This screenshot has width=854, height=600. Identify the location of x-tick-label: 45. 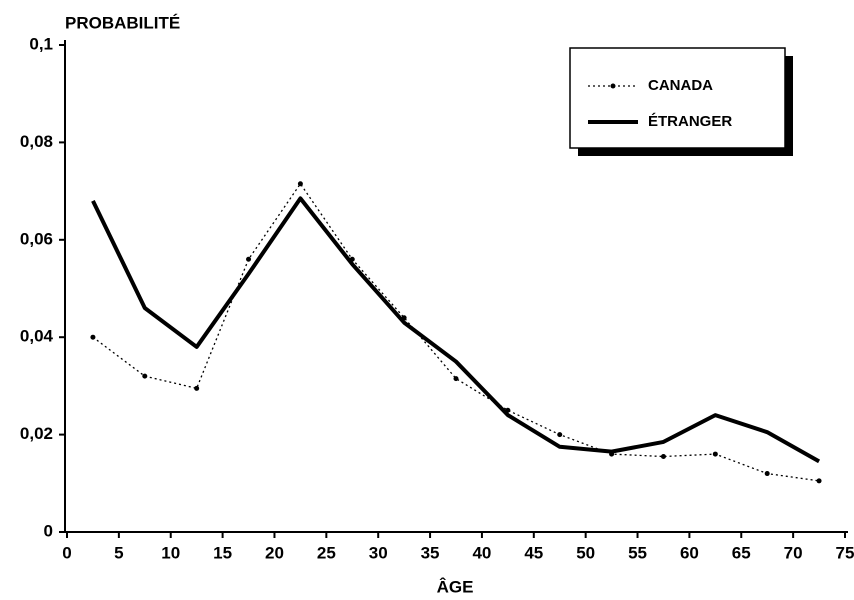
(533, 552).